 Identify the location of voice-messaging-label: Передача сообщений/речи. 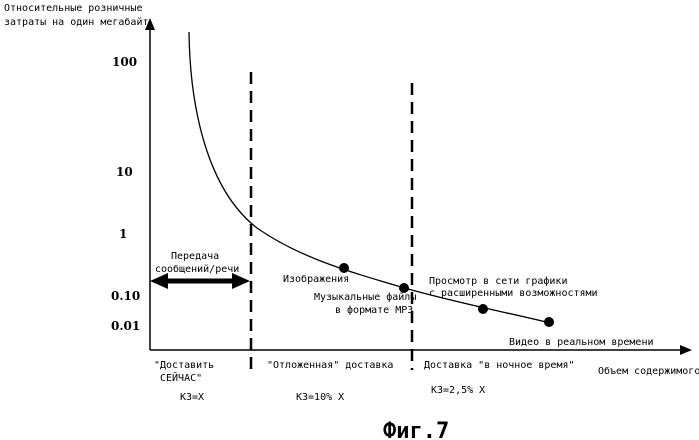
(197, 263).